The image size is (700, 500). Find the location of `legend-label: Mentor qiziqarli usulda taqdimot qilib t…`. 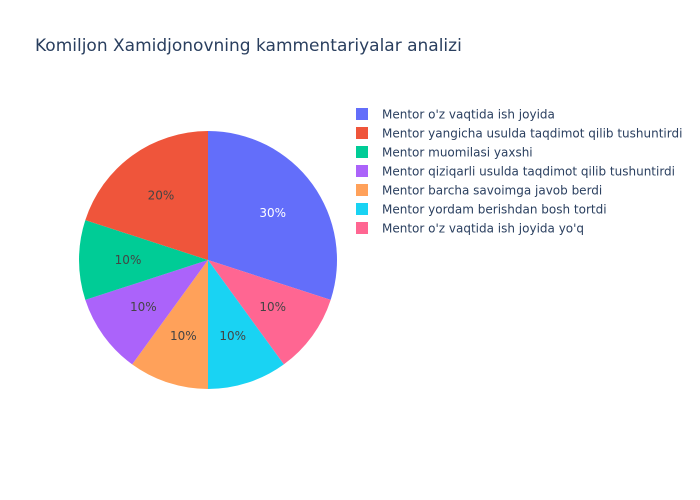

legend-label: Mentor qiziqarli usulda taqdimot qilib t… is located at coordinates (528, 172).